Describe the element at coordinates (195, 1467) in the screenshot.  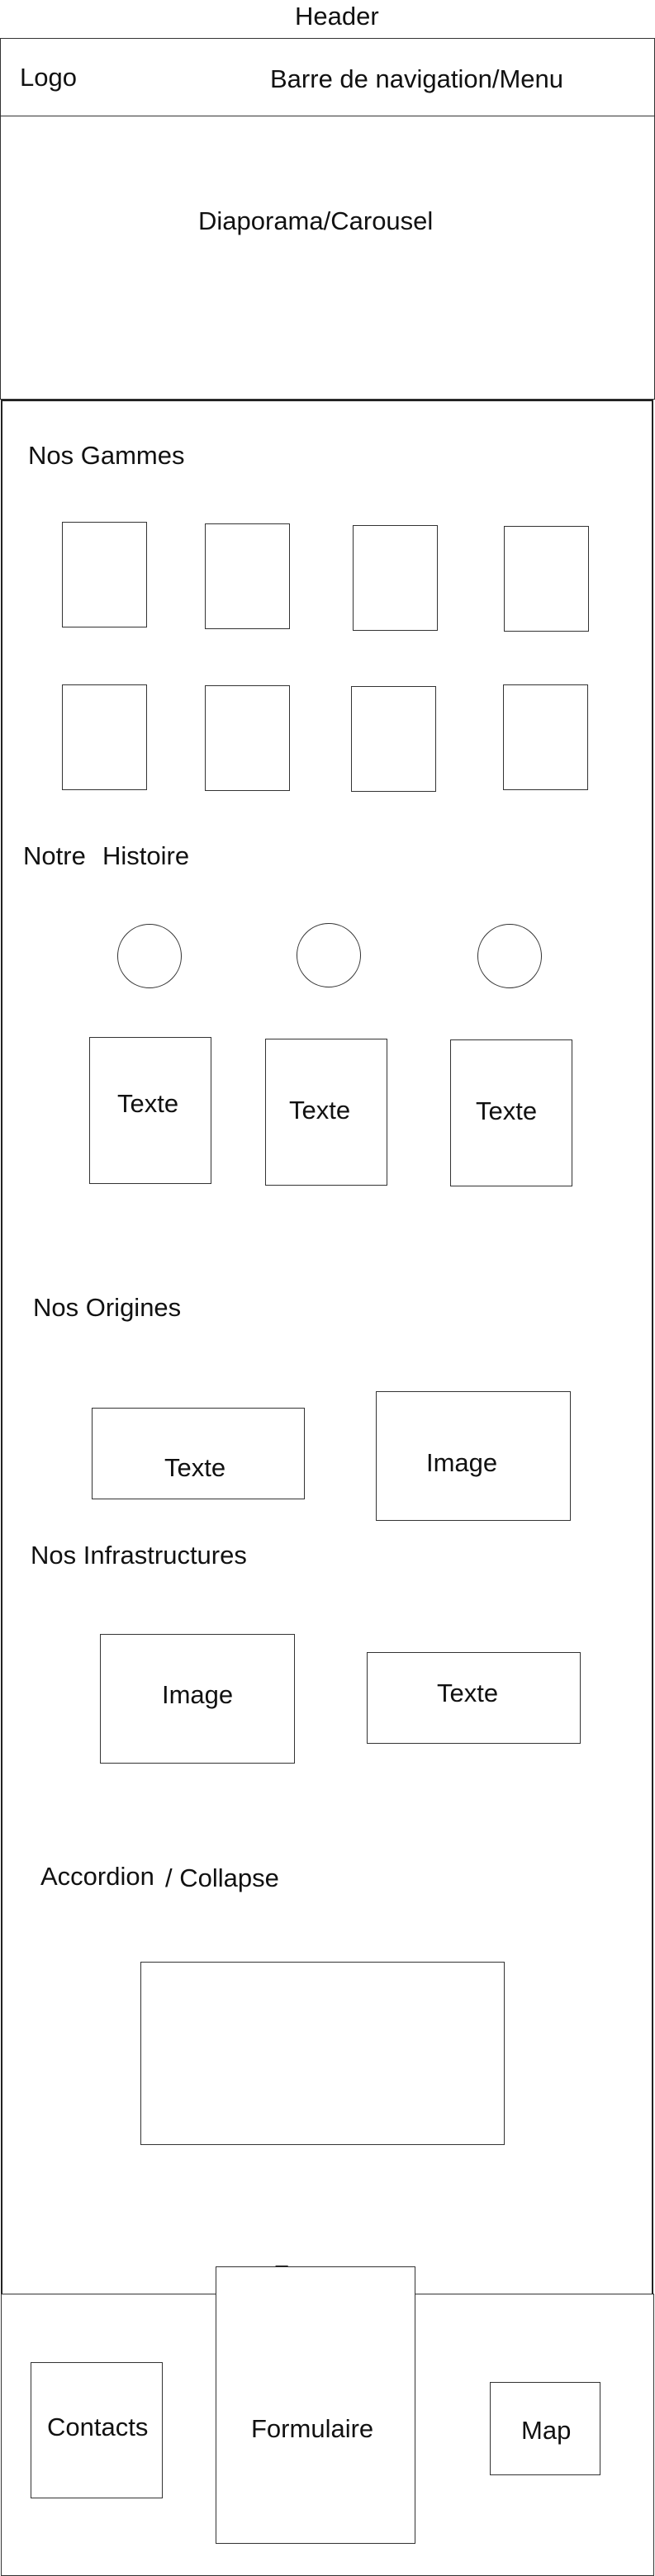
I see `origines-text: Texte` at that location.